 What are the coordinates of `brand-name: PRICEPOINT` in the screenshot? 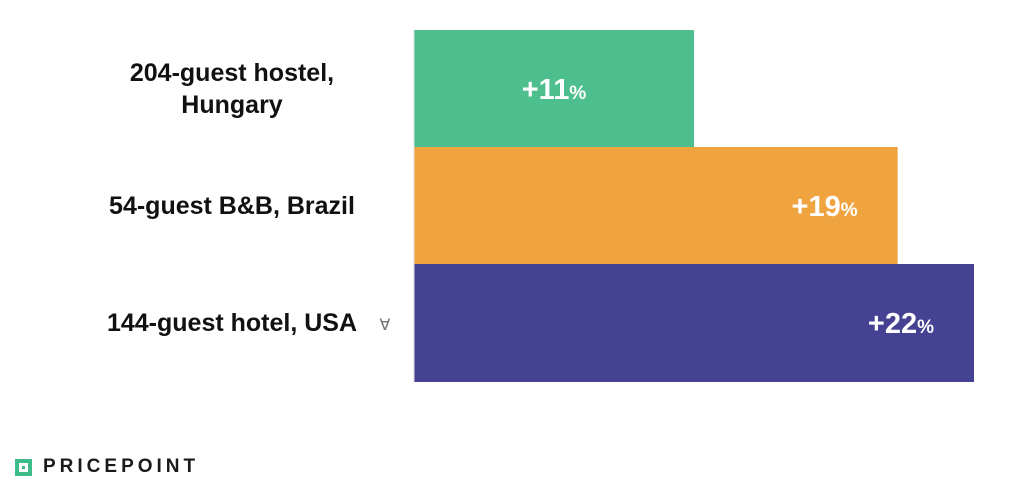 It's located at (121, 466).